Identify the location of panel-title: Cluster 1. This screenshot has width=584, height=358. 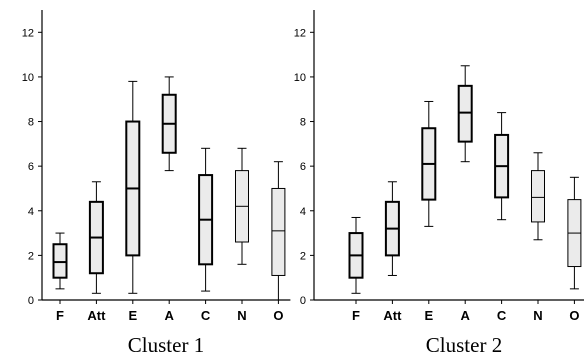
(166, 345).